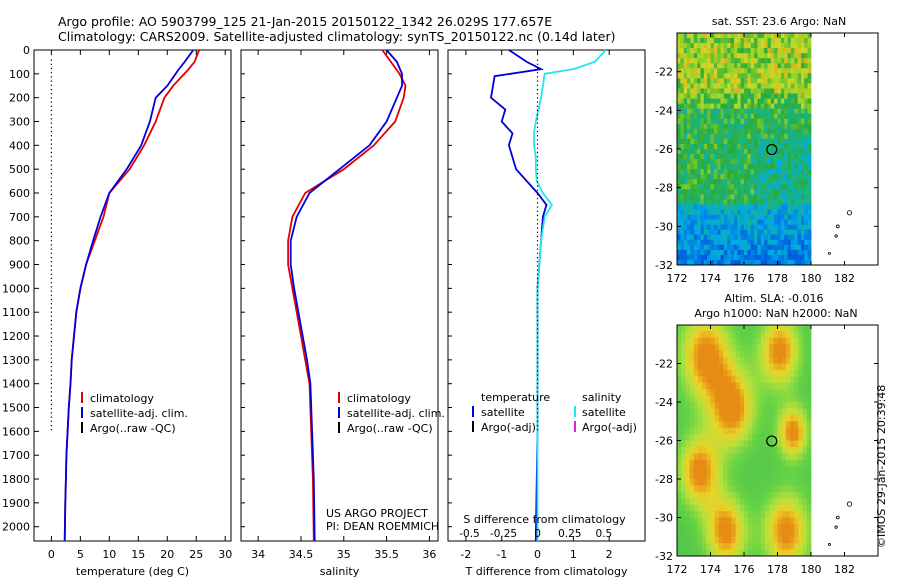  What do you see at coordinates (849, 213) in the screenshot?
I see `island-outline` at bounding box center [849, 213].